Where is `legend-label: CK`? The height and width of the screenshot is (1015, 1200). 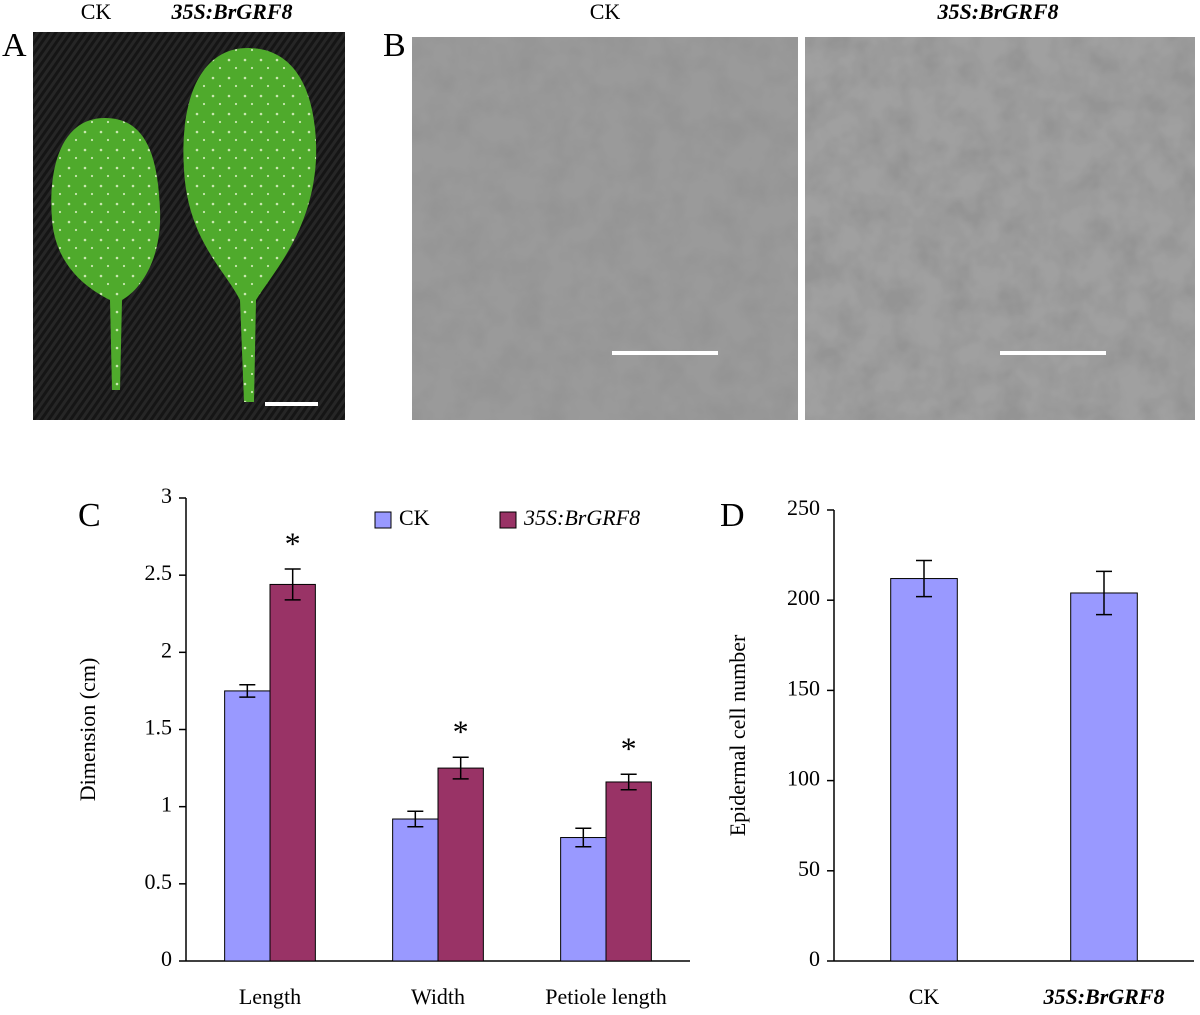 legend-label: CK is located at coordinates (414, 517).